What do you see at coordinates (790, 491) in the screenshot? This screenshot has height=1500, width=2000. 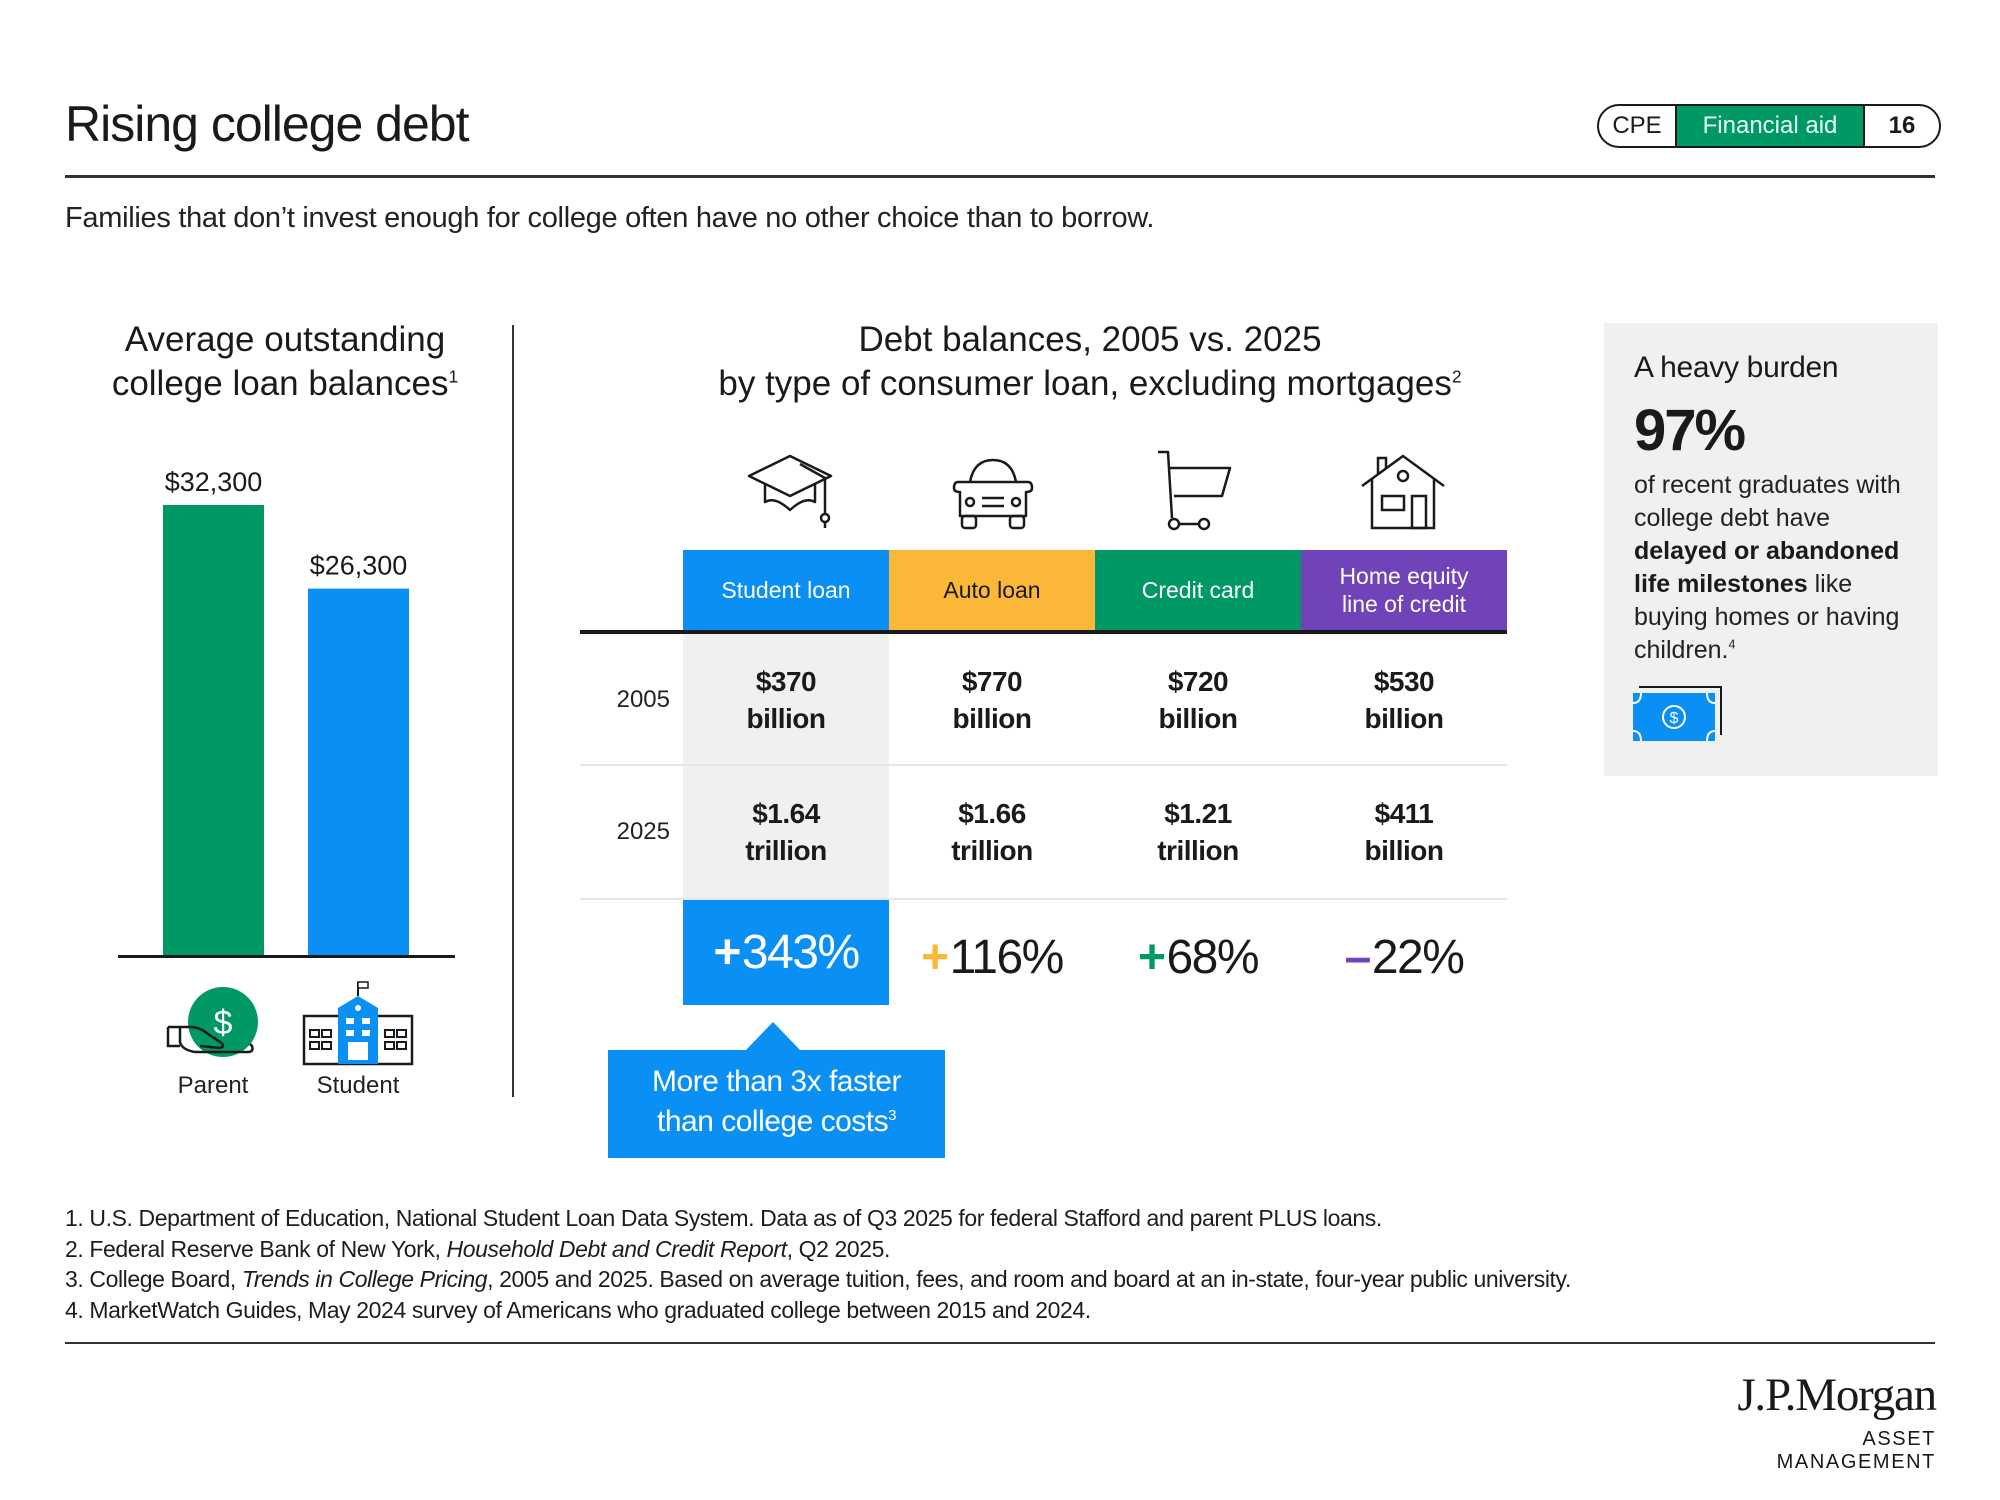 I see `graduation-cap-icon` at bounding box center [790, 491].